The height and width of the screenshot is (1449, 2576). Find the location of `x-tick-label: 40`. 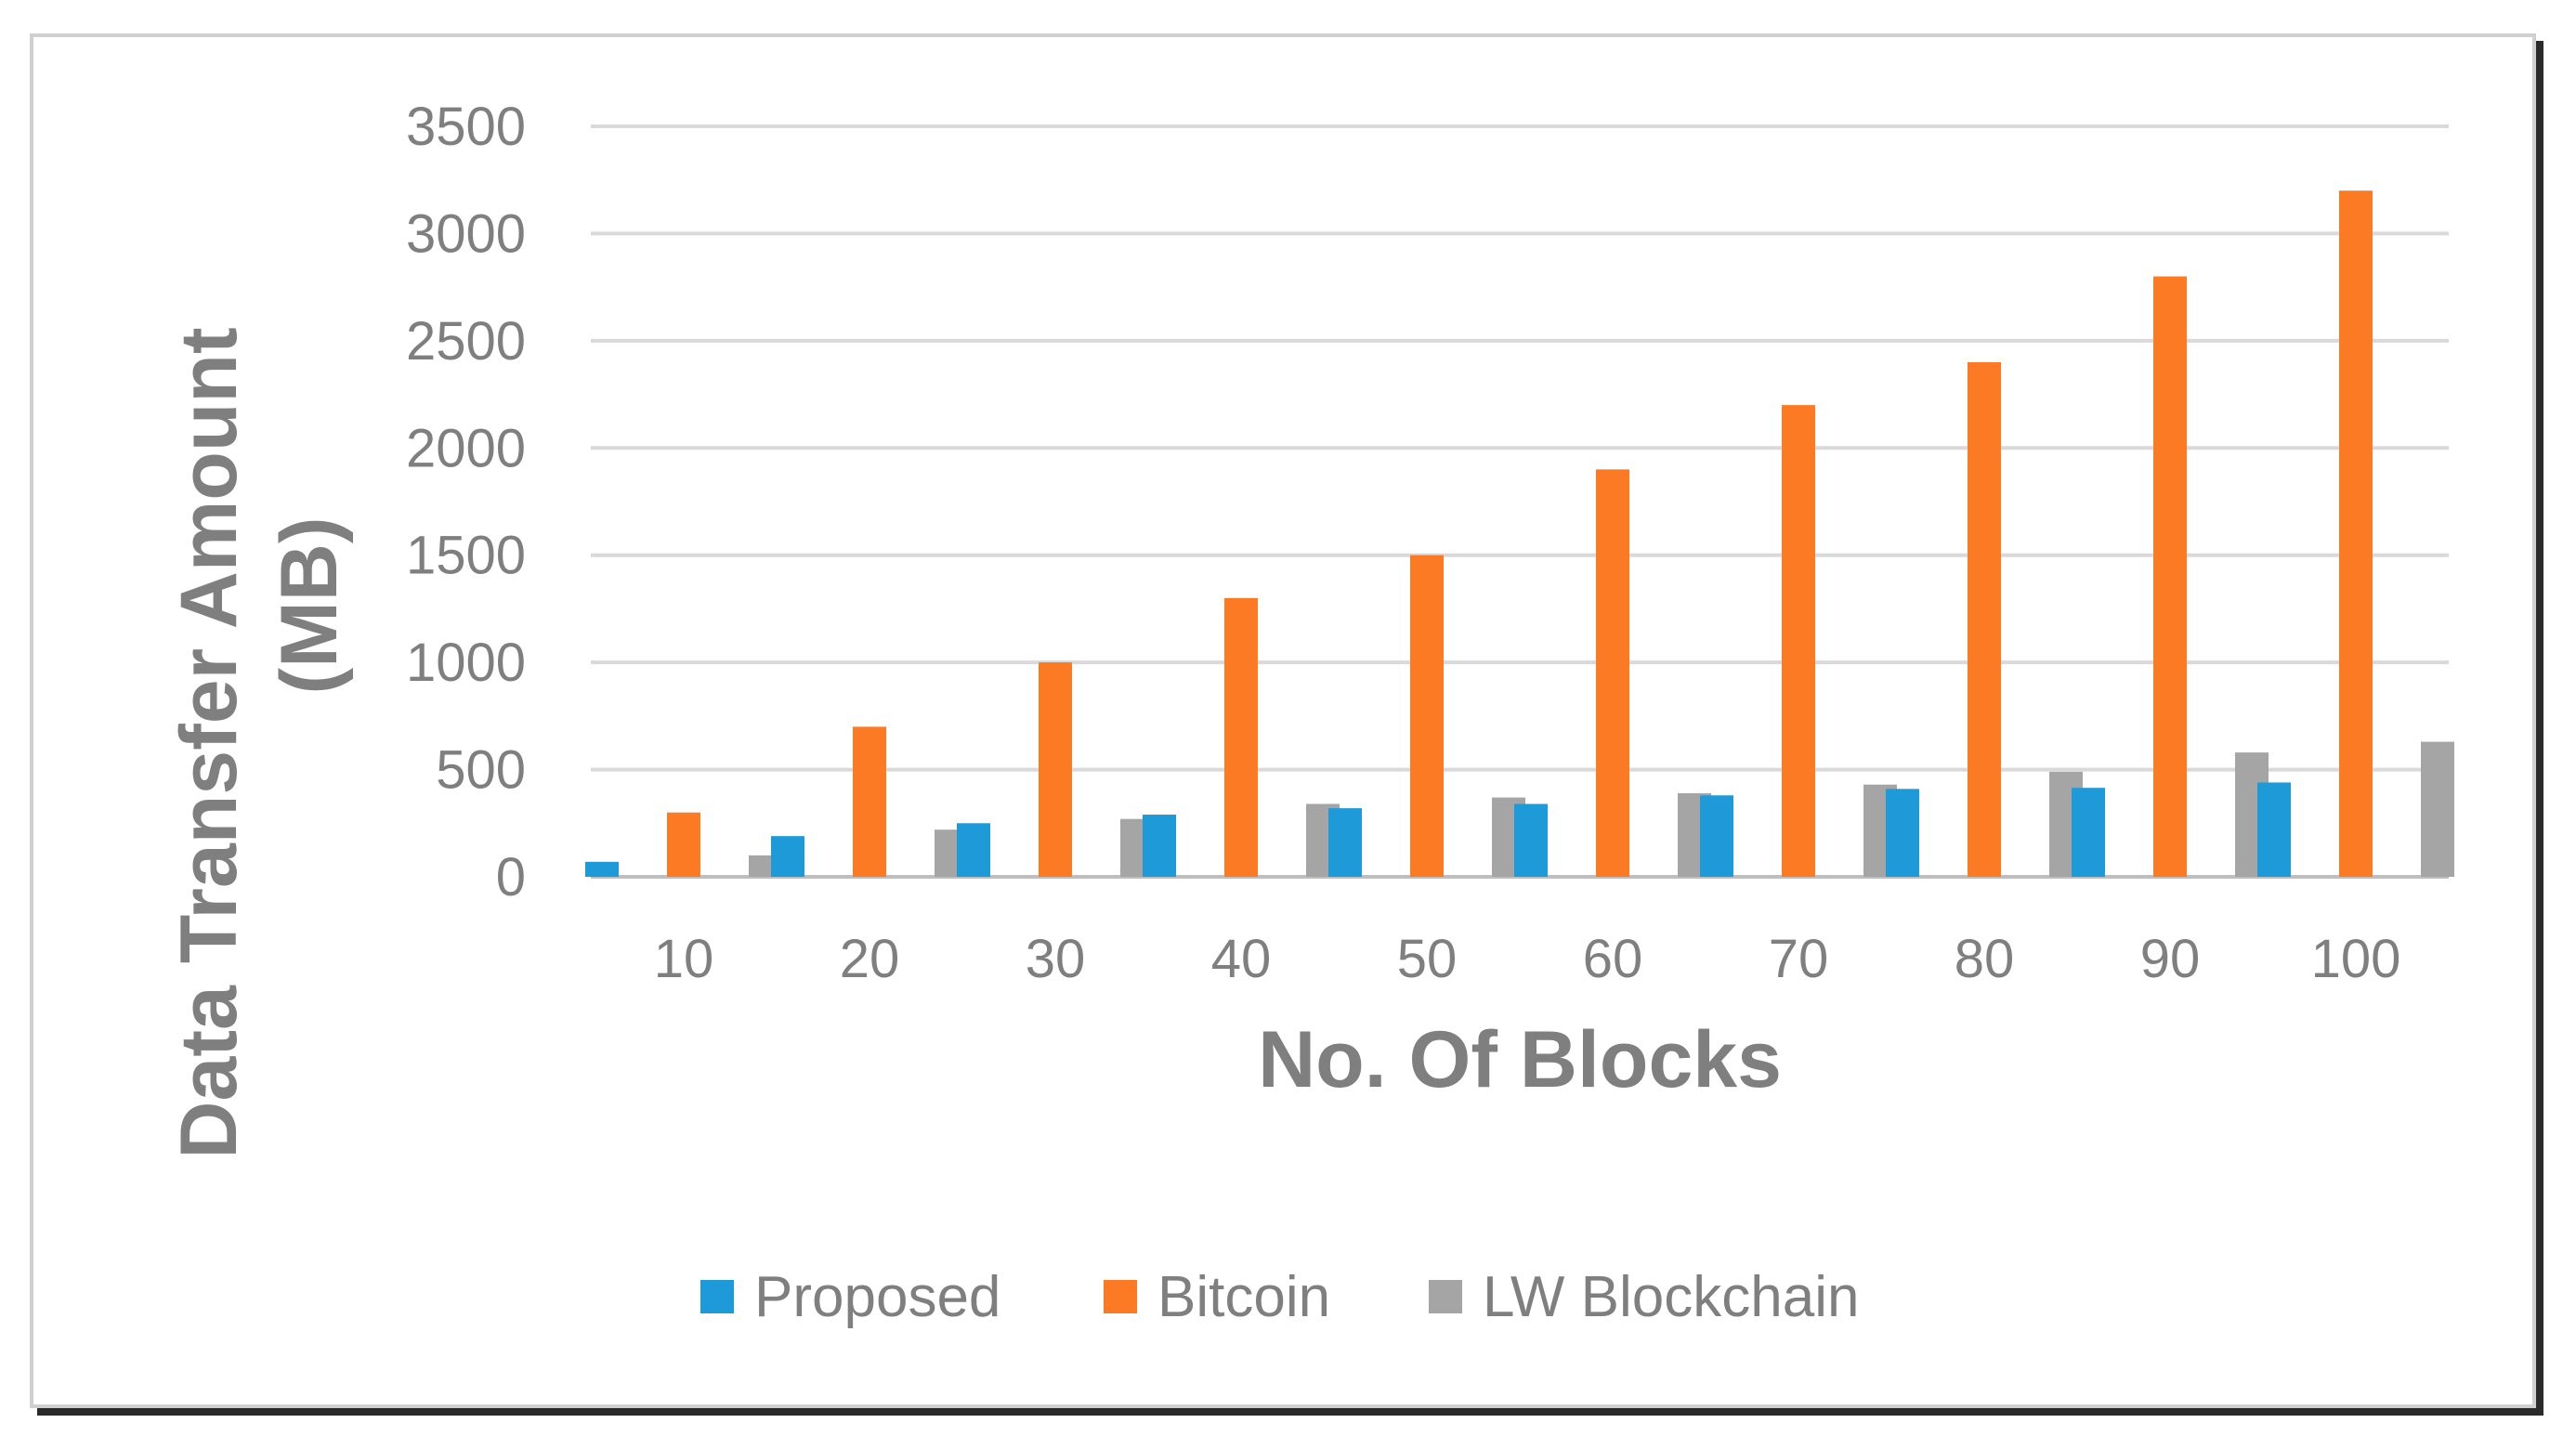

x-tick-label: 40 is located at coordinates (1241, 959).